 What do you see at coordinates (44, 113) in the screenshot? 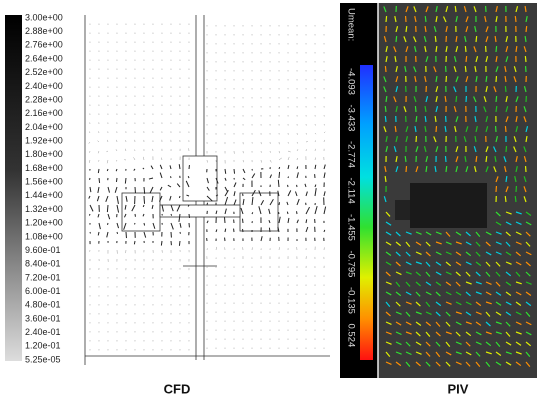
I see `colorbar-label: 2.16e+00` at bounding box center [44, 113].